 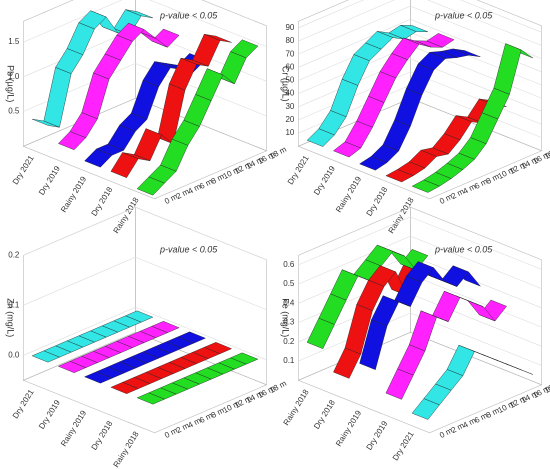 What do you see at coordinates (289, 106) in the screenshot?
I see `z-tick-label: 30` at bounding box center [289, 106].